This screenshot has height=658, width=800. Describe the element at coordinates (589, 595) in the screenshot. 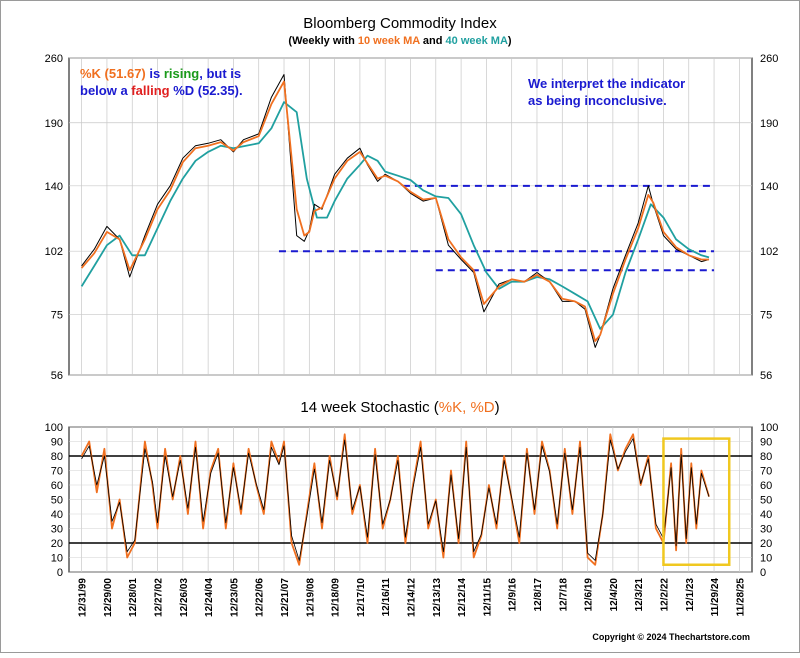

I see `x-tick-label: 12/6/19` at that location.